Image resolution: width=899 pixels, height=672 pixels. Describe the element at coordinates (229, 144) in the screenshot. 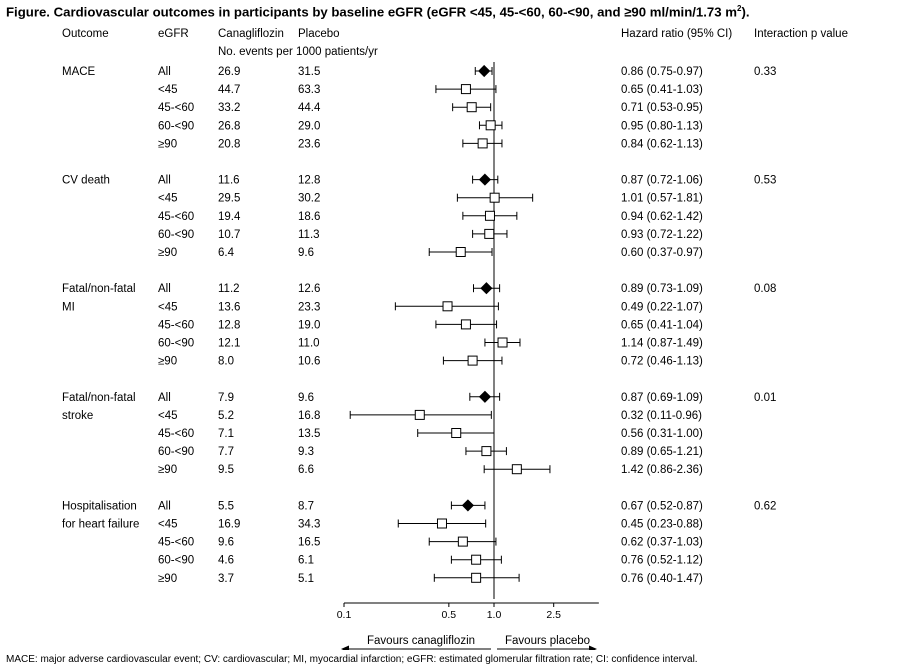

I see `canagliflozin-rate: 20.8` at that location.